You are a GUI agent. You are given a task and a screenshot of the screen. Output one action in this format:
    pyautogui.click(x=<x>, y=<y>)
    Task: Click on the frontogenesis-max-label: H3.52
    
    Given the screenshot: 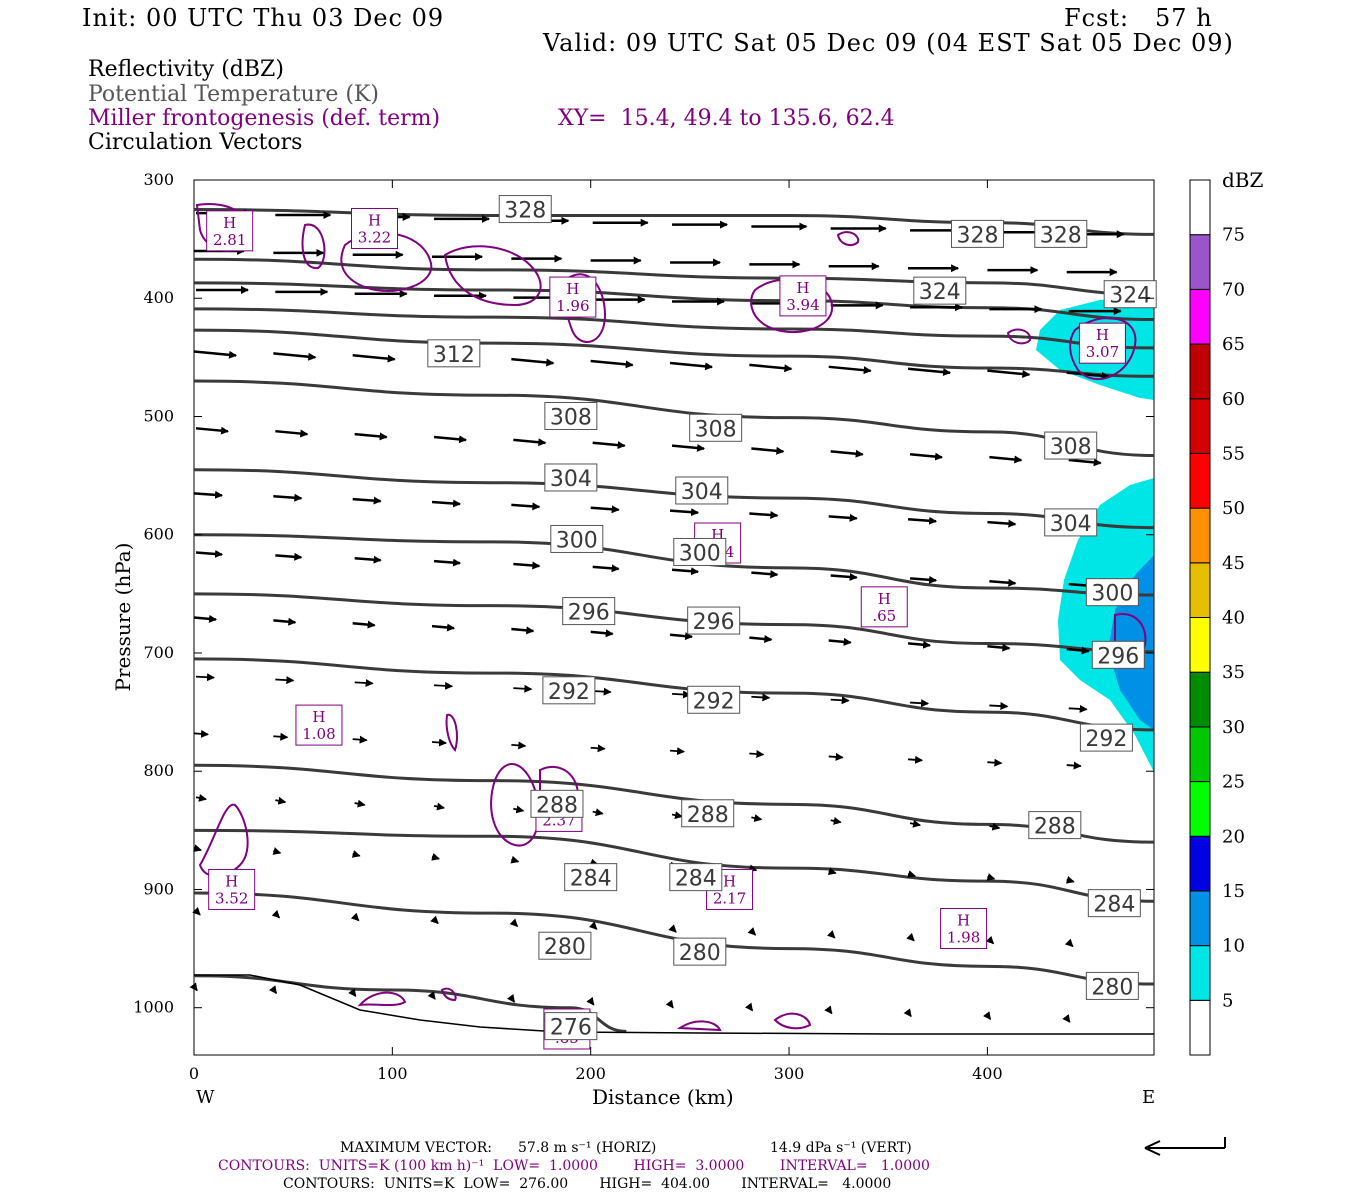 What is the action you would take?
    pyautogui.click(x=232, y=889)
    